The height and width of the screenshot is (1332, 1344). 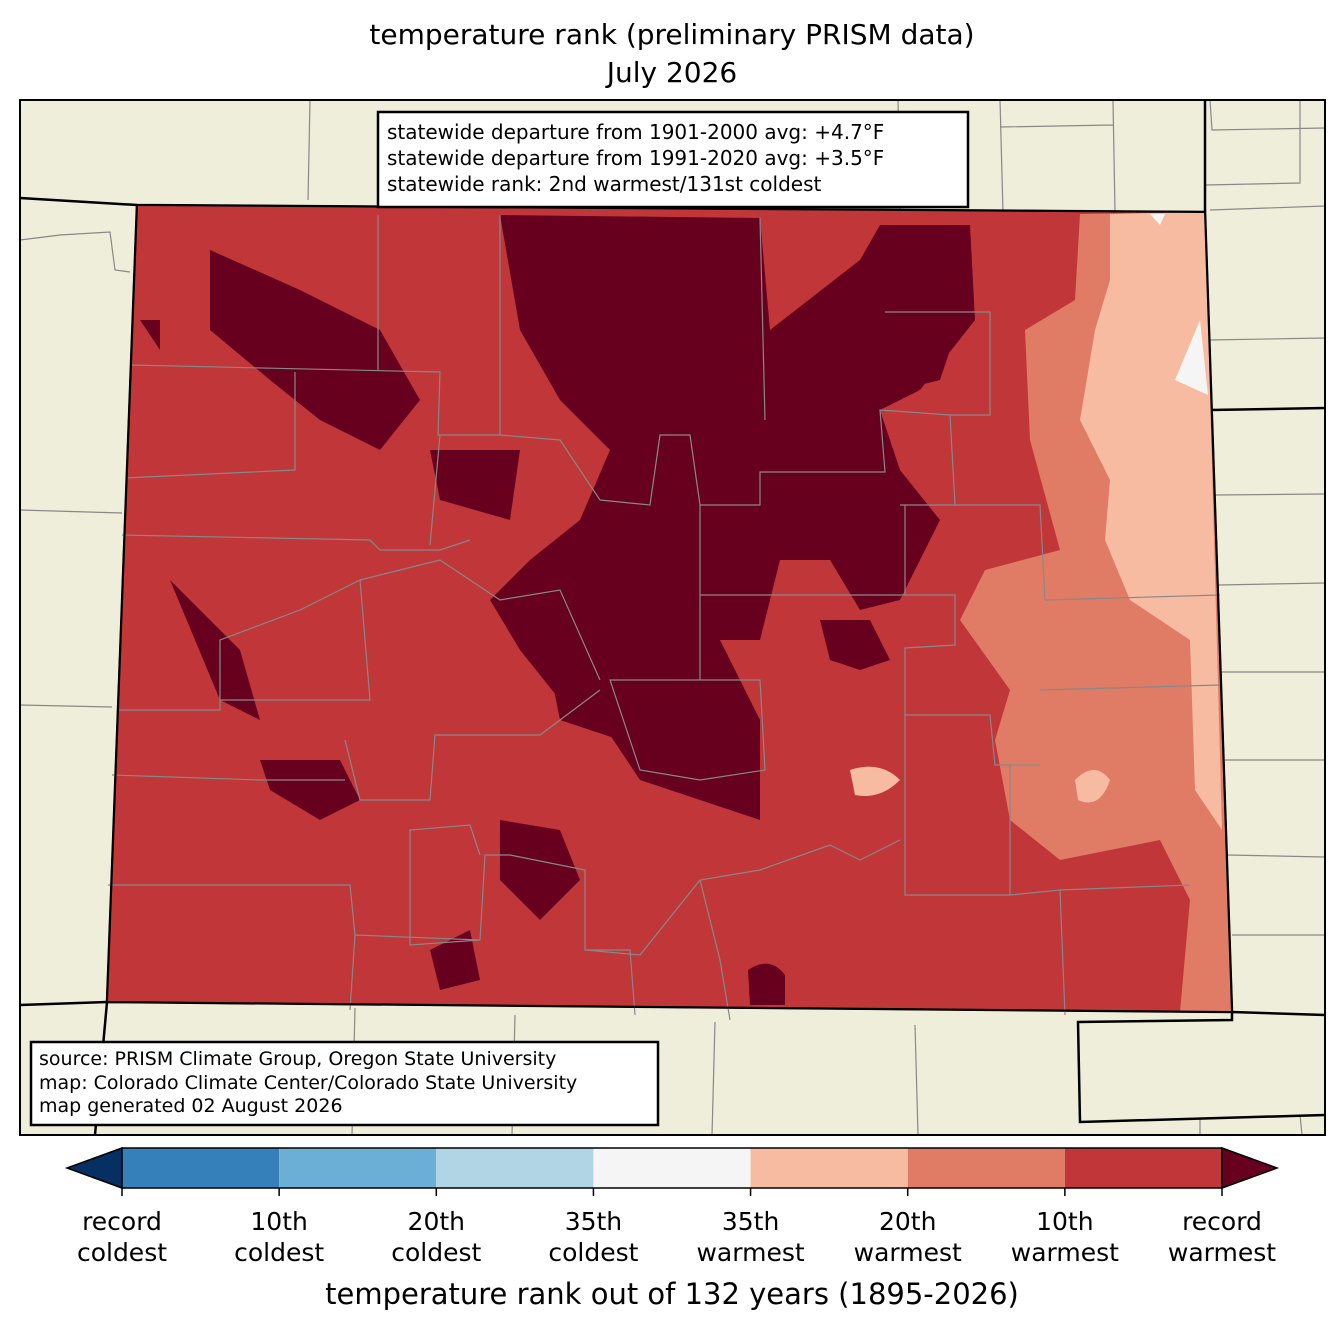 I want to click on colorbar-extend-low, so click(x=93, y=1168).